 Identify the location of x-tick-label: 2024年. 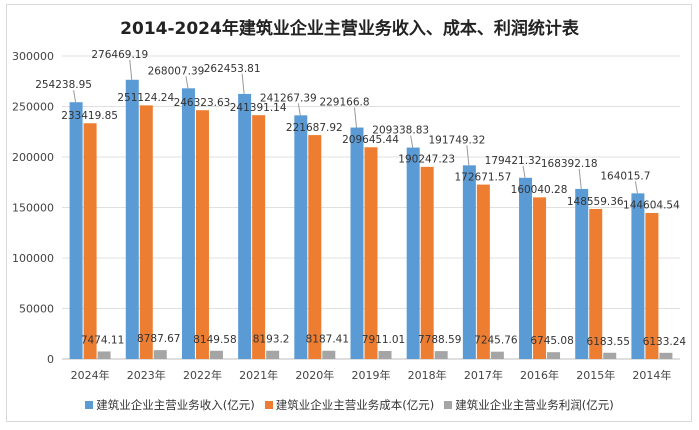
(90, 375).